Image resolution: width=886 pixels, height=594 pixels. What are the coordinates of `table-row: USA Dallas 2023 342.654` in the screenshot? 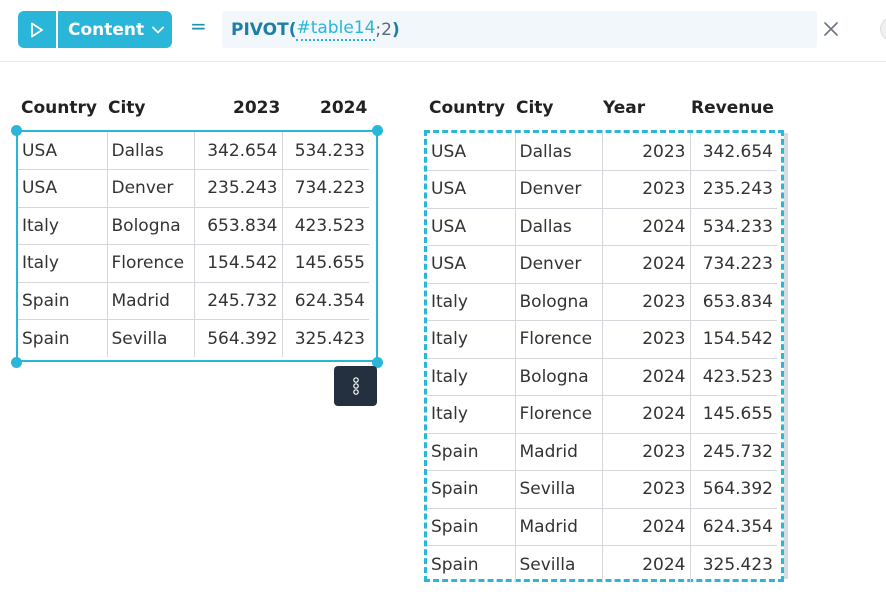 It's located at (602, 152).